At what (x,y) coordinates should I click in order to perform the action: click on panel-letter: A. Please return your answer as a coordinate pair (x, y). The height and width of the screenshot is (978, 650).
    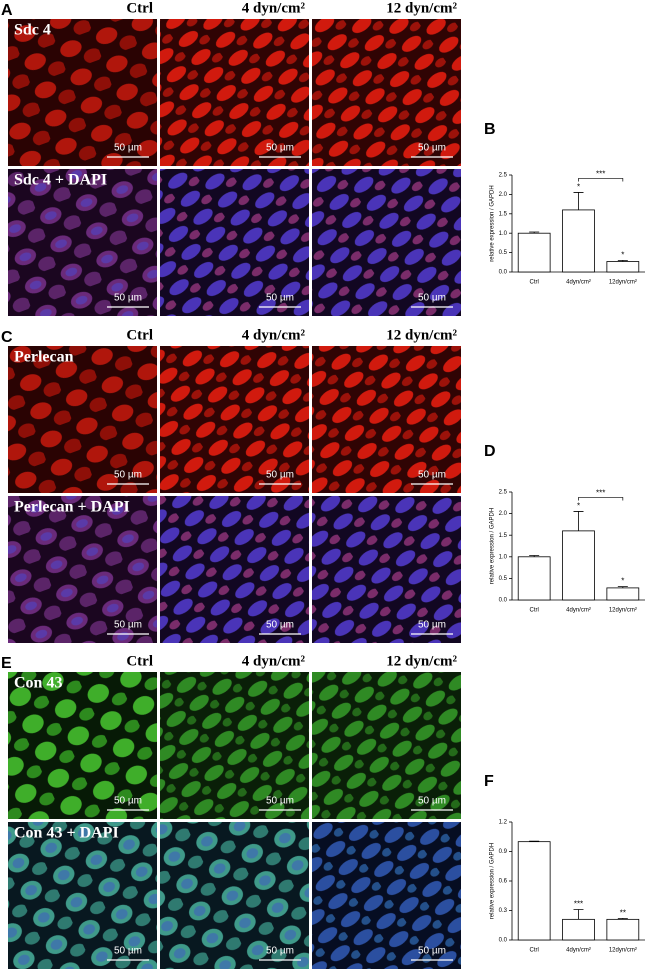
    Looking at the image, I should click on (7, 10).